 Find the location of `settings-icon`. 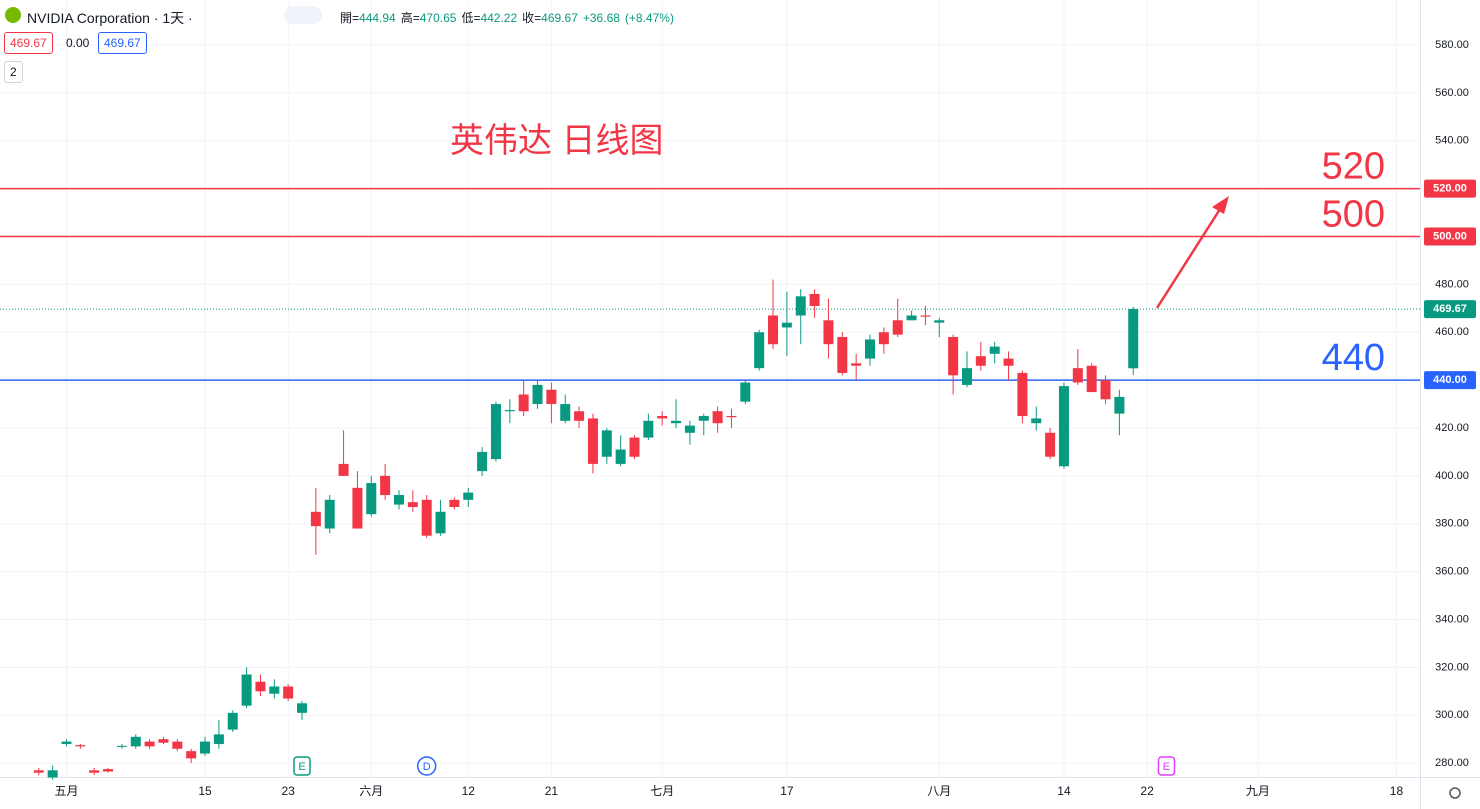

settings-icon is located at coordinates (1455, 793).